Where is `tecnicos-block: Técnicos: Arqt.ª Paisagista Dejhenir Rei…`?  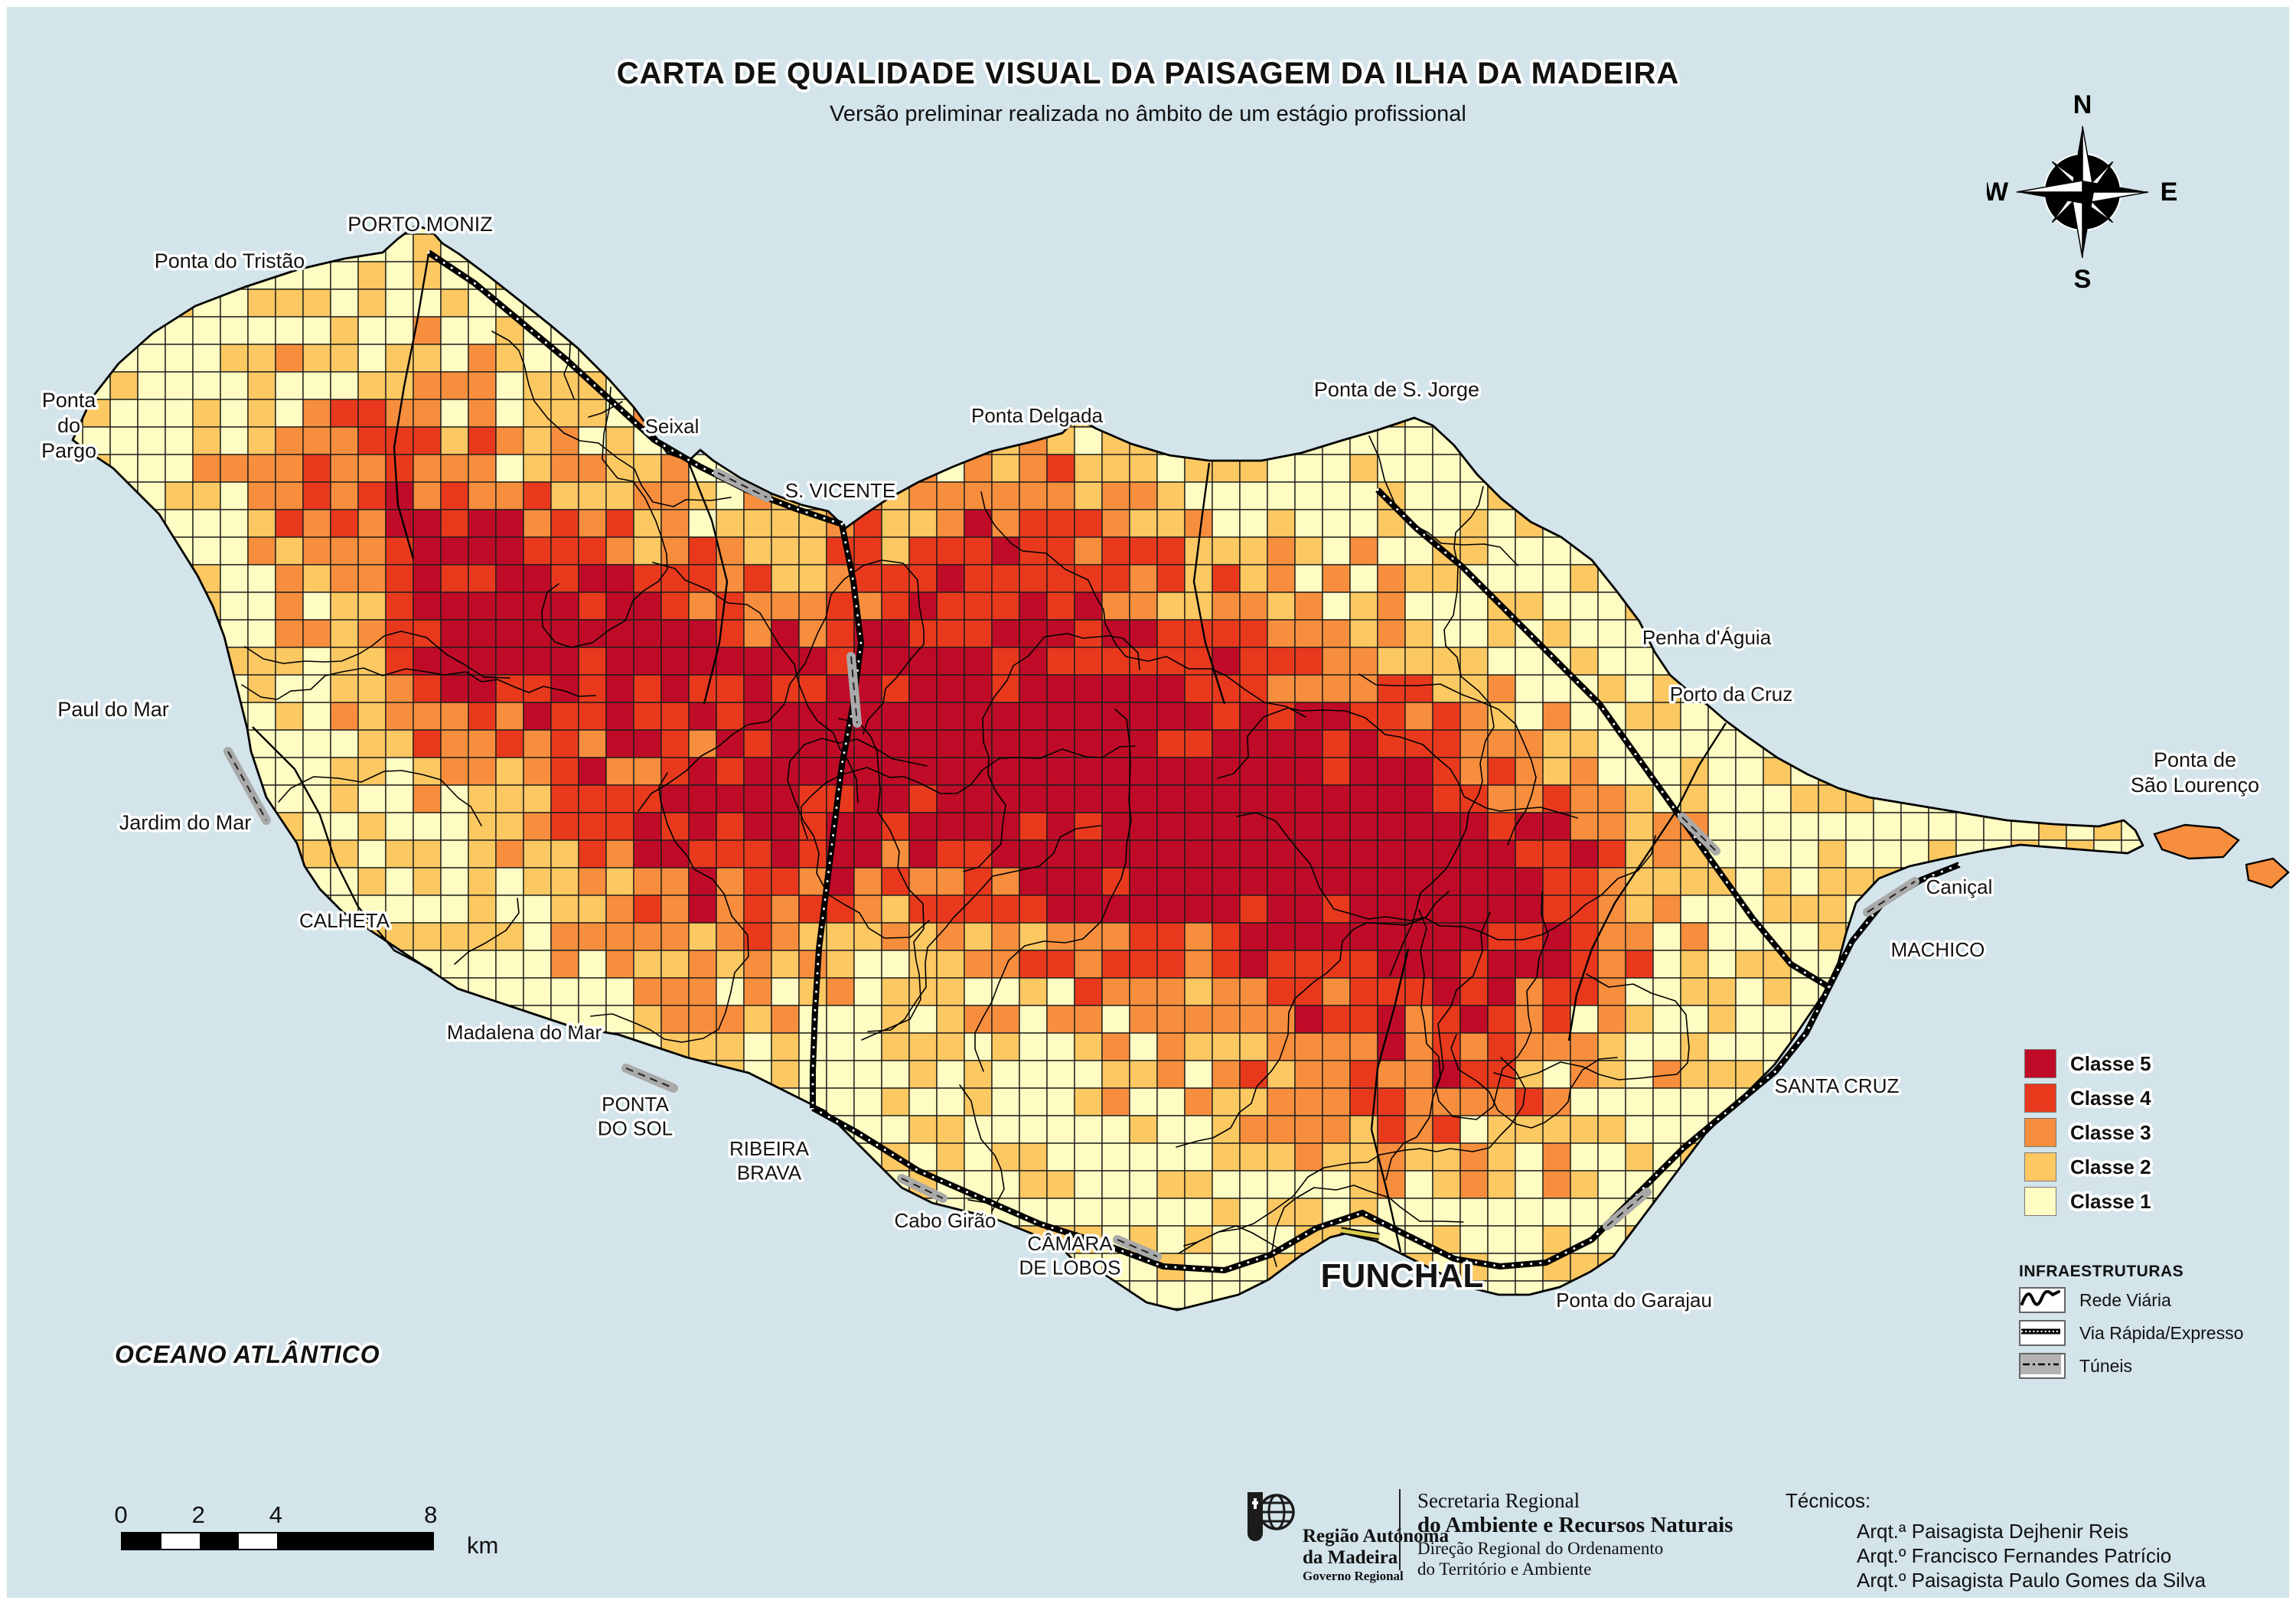
tecnicos-block: Técnicos: Arqt.ª Paisagista Dejhenir Rei… is located at coordinates (1996, 1541).